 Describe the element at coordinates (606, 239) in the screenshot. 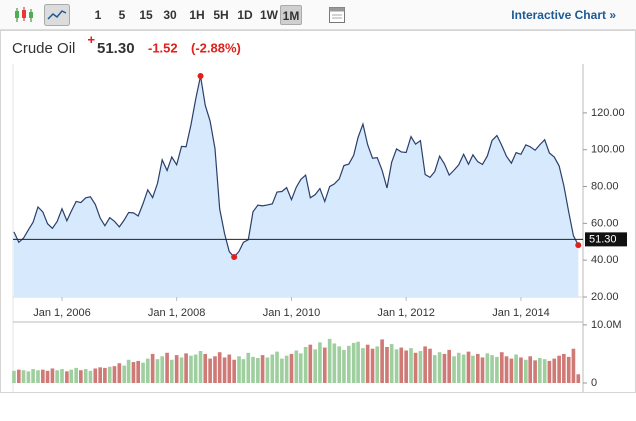

I see `last-price-box` at that location.